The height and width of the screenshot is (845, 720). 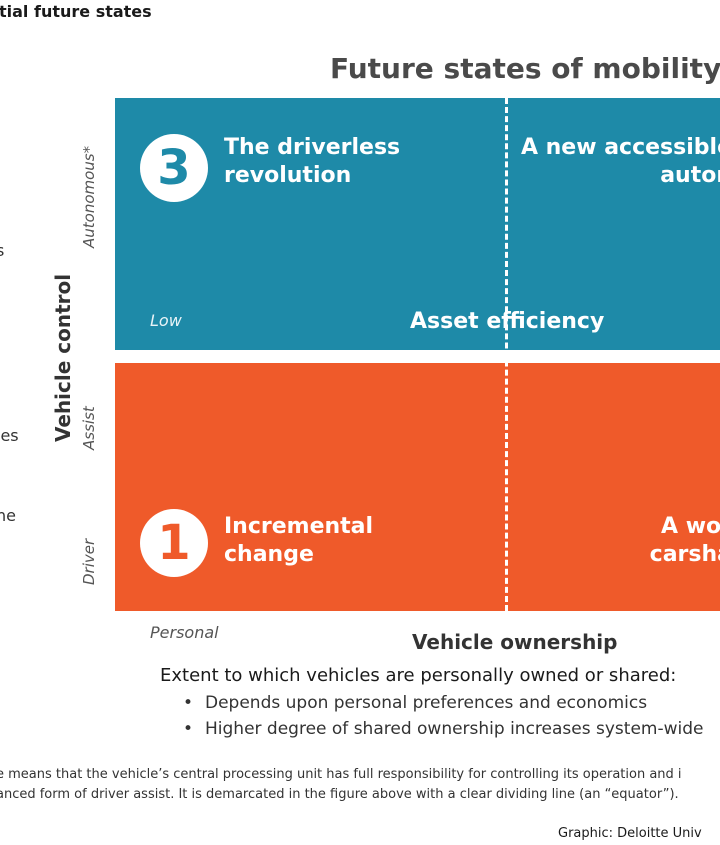 What do you see at coordinates (684, 540) in the screenshot?
I see `quadrant-2-label: A wor carsha` at bounding box center [684, 540].